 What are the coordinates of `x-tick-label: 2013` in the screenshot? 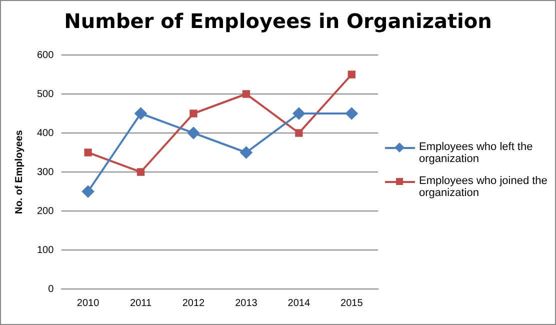 It's located at (246, 303).